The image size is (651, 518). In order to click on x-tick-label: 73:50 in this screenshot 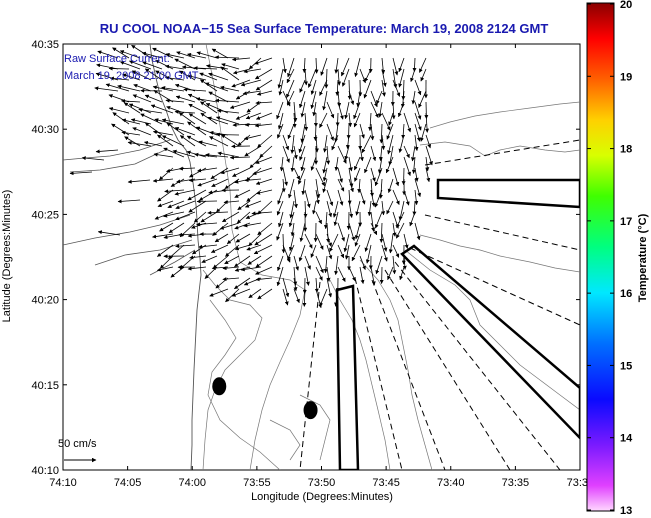, I will do `click(322, 483)`.